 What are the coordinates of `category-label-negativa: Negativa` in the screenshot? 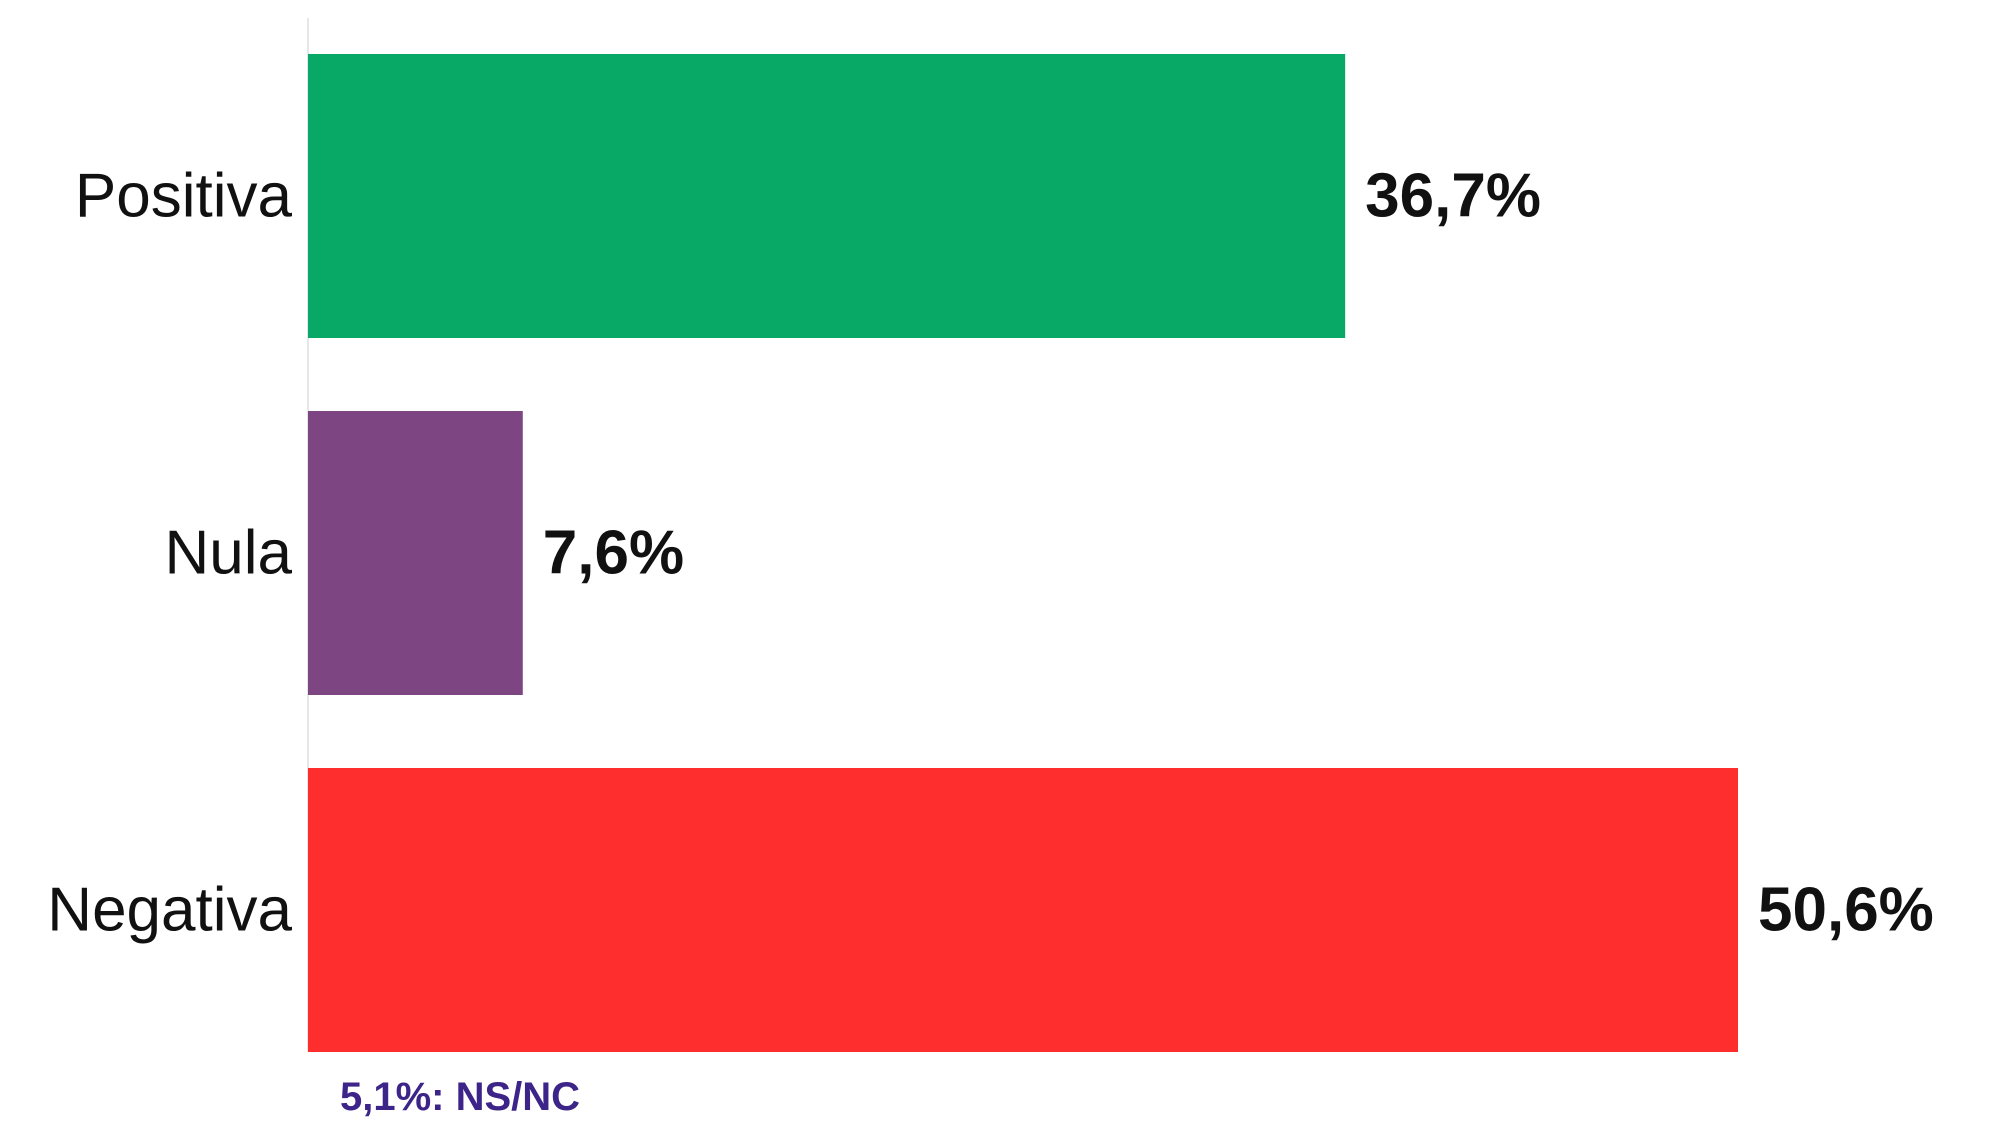 It's located at (169, 910).